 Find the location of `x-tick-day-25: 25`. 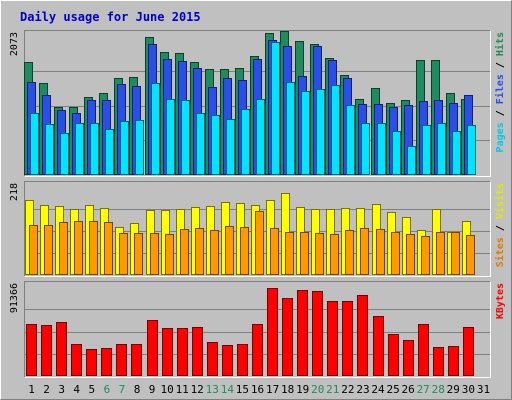

x-tick-day-25: 25 is located at coordinates (392, 389).